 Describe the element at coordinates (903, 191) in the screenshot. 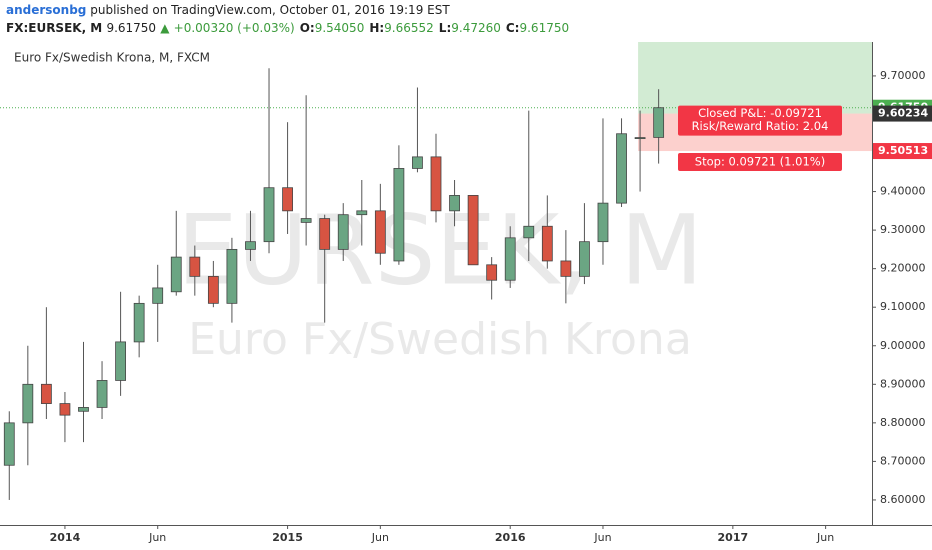

I see `y-tick-label: 9.40000` at that location.